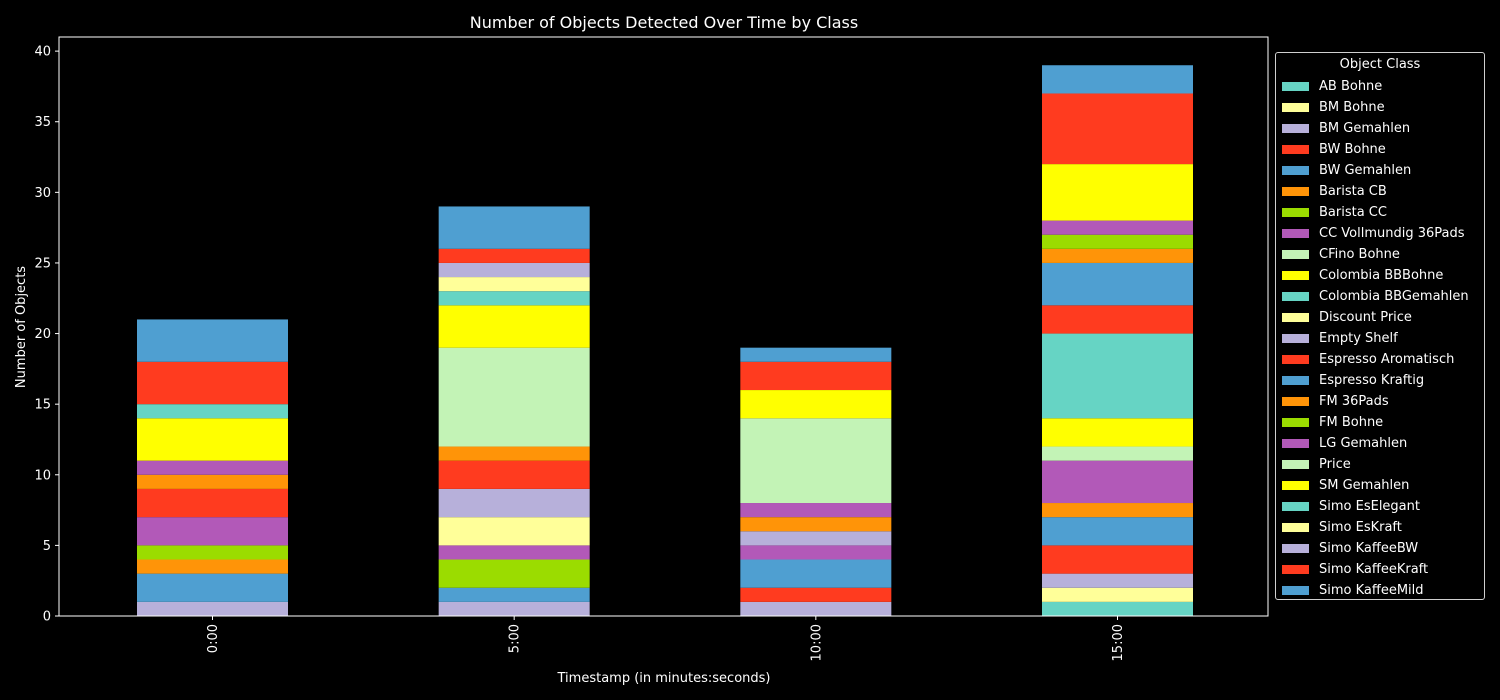  I want to click on legend-item: AB Bohne, so click(1332, 86).